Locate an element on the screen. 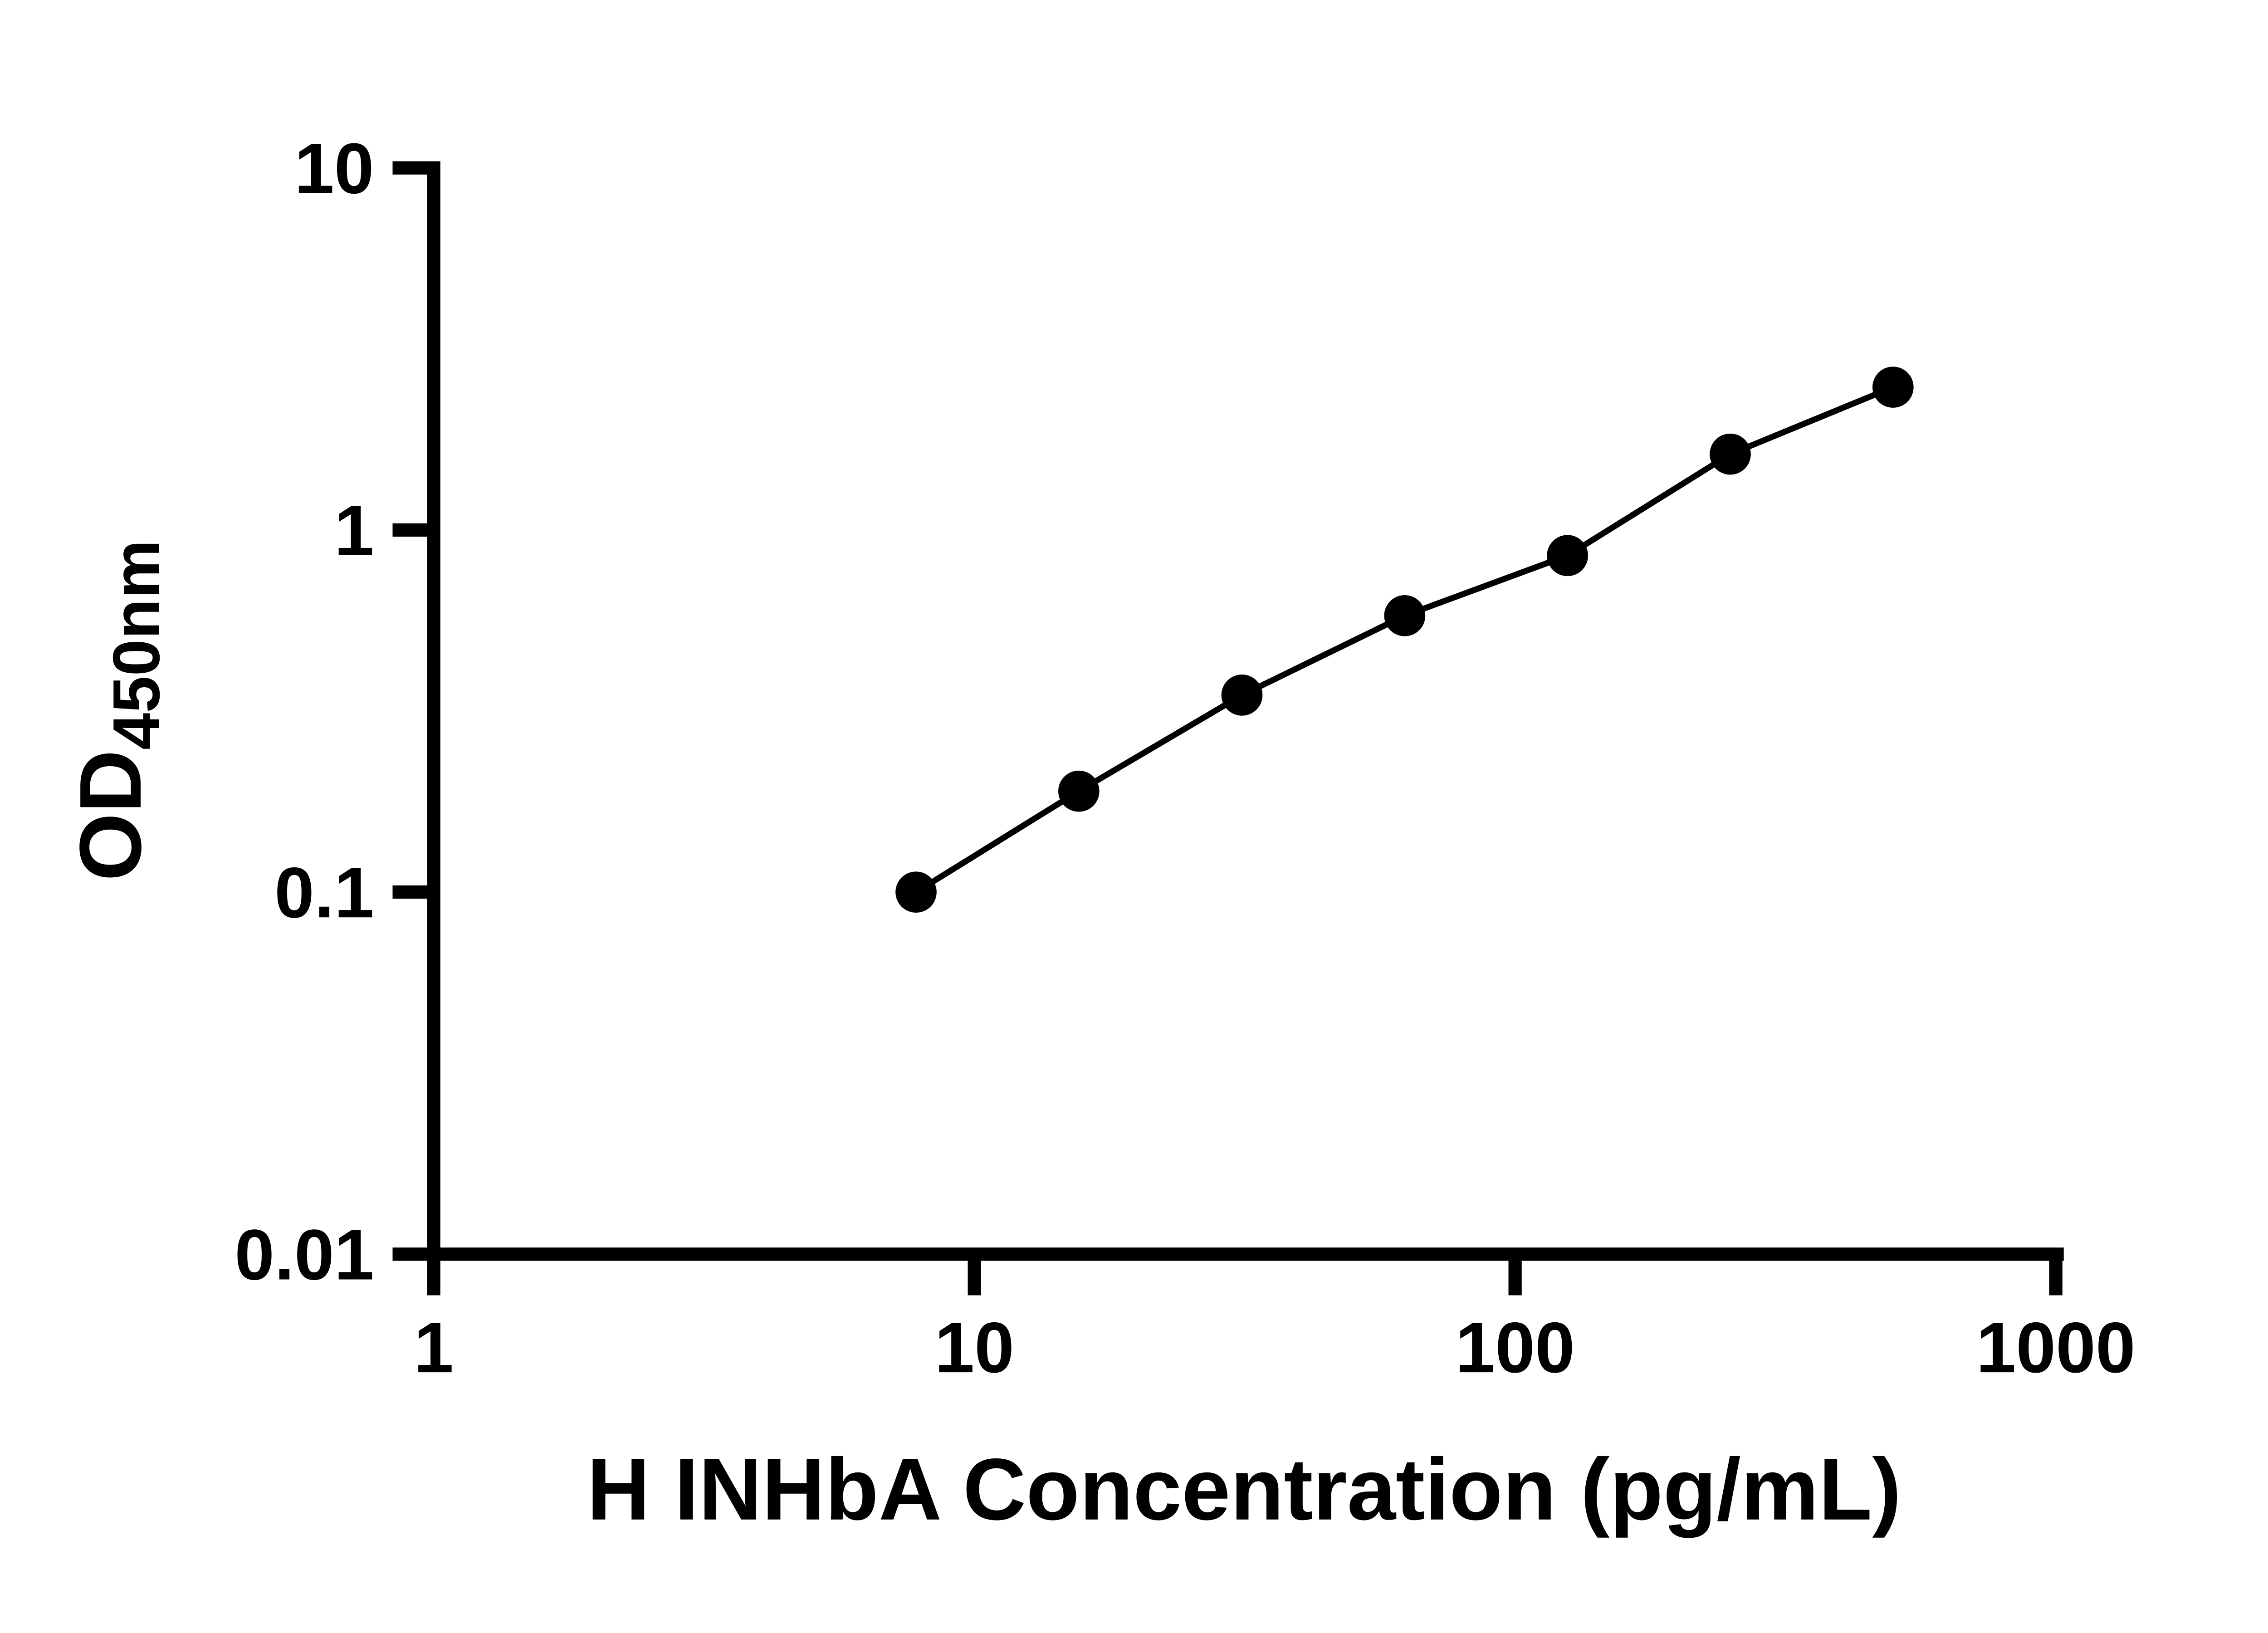  y-axis-title: OD450nm is located at coordinates (117, 710).